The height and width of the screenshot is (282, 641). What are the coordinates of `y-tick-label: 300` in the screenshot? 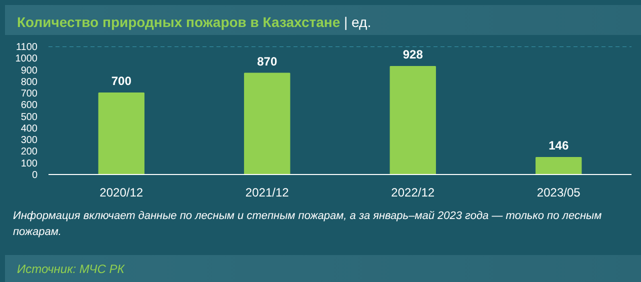 It's located at (29, 140).